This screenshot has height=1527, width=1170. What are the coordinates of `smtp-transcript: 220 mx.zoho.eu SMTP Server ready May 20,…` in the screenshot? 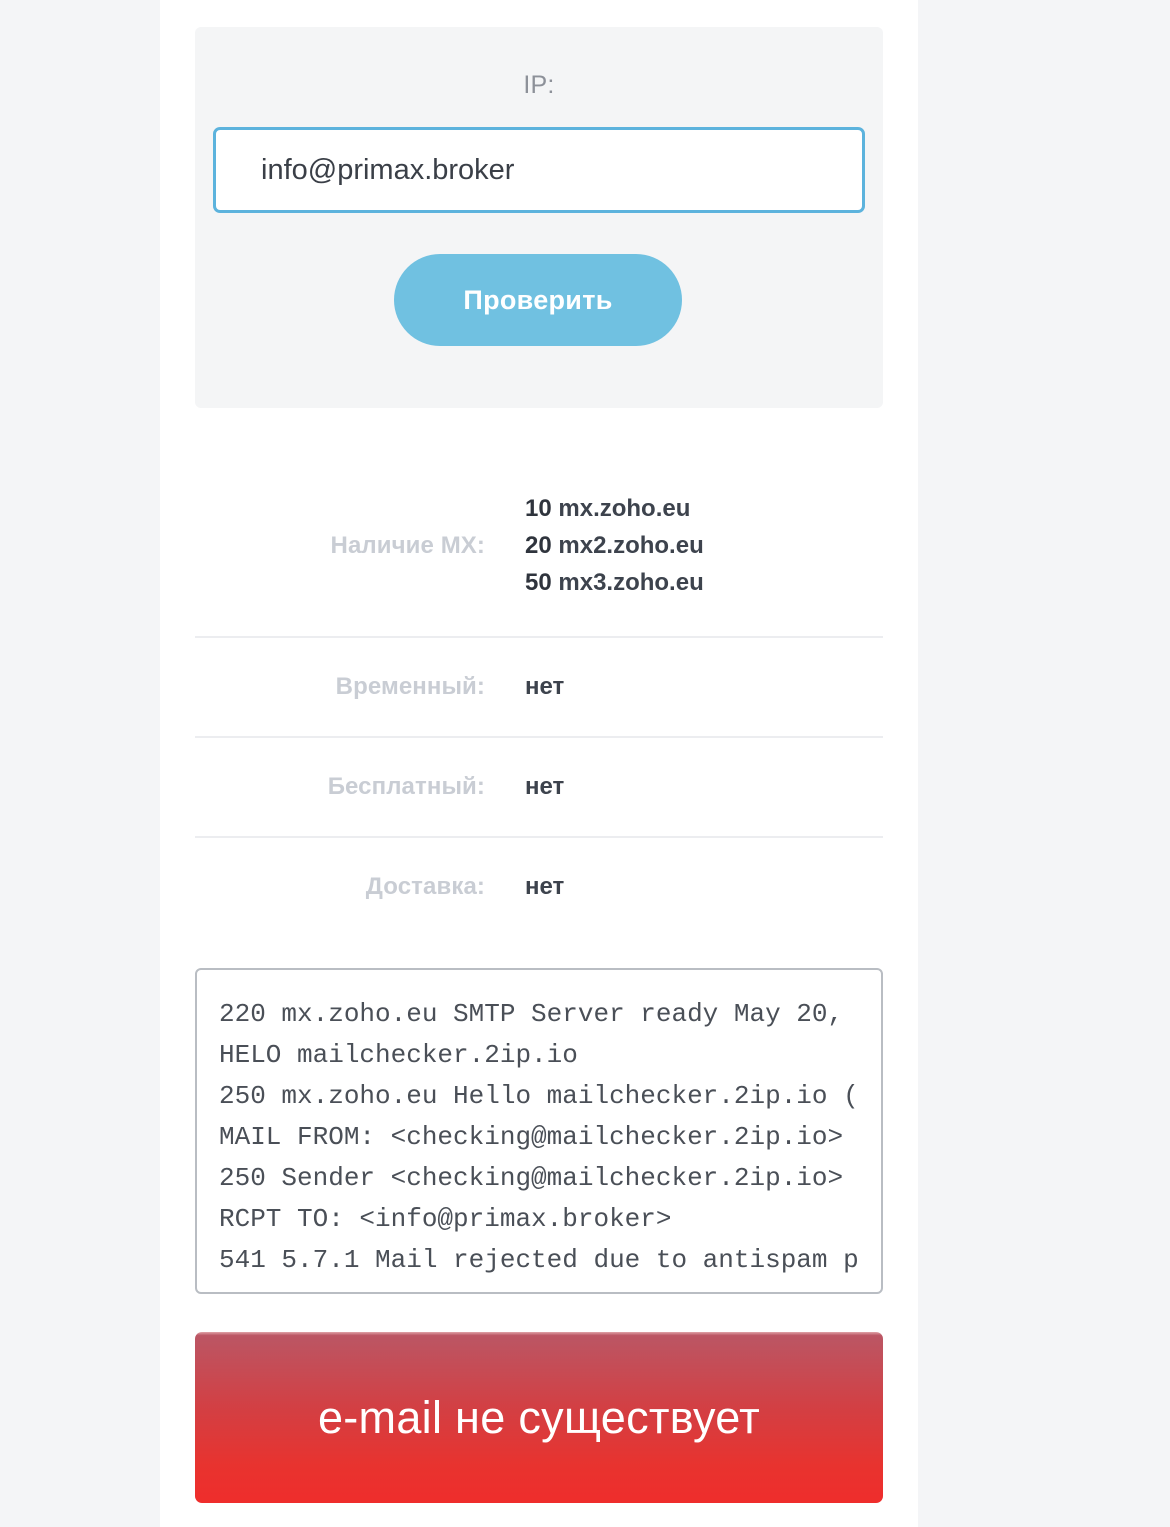 It's located at (539, 1131).